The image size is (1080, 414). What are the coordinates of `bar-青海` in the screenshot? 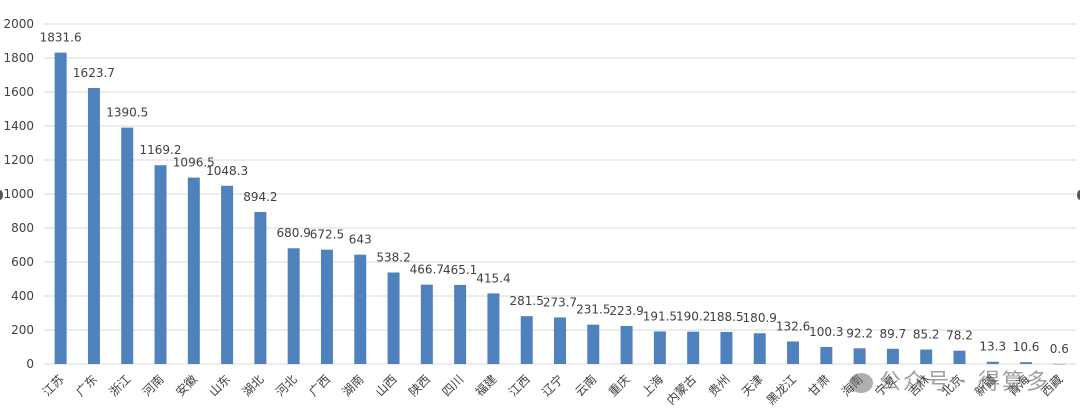 It's located at (1026, 363).